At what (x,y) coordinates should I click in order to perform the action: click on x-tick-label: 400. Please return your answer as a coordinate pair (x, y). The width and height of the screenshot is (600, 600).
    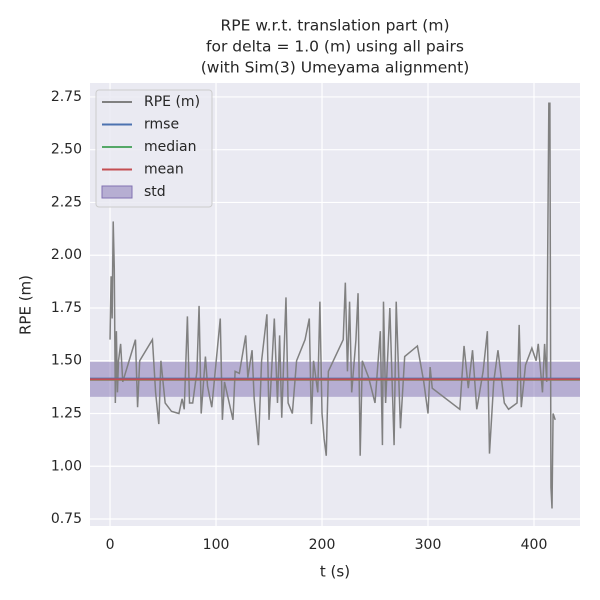
    Looking at the image, I should click on (534, 545).